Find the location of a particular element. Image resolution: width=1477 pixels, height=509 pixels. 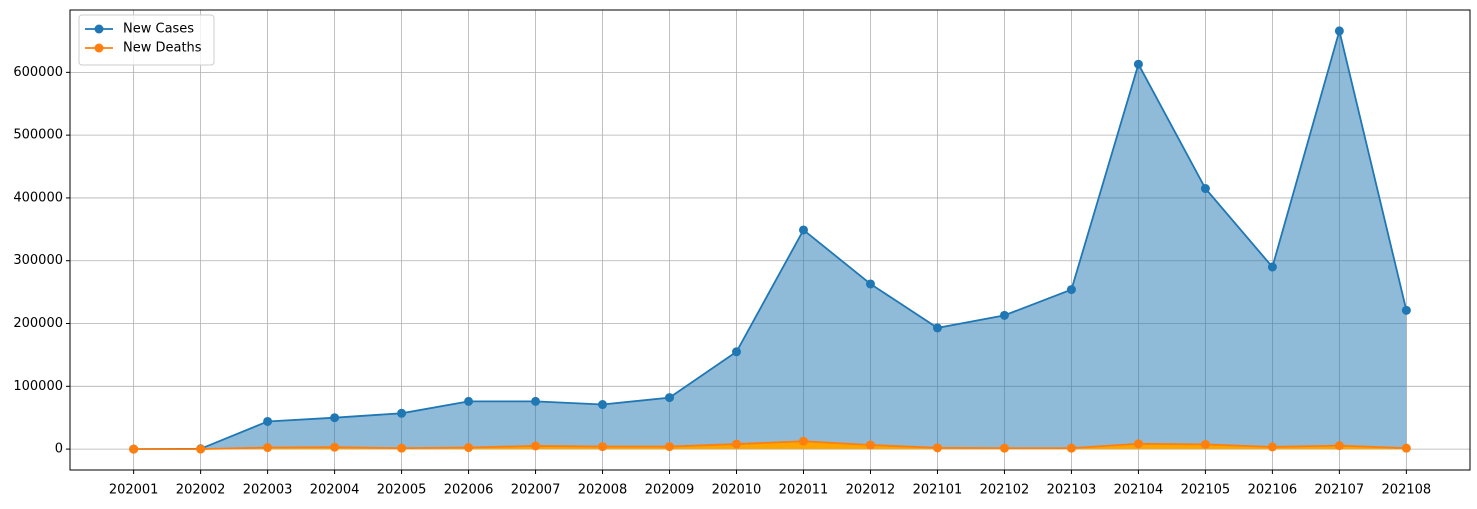

y-tick-label: 0 is located at coordinates (59, 449).